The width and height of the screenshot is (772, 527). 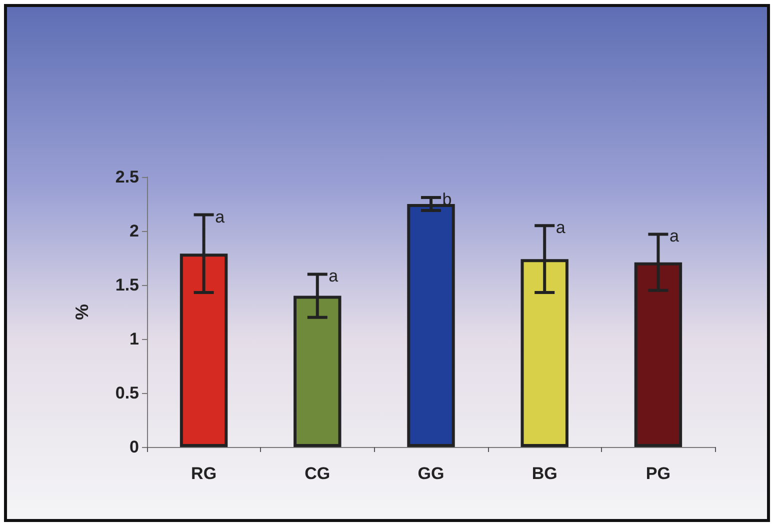 What do you see at coordinates (431, 473) in the screenshot?
I see `x-tick-label: GG` at bounding box center [431, 473].